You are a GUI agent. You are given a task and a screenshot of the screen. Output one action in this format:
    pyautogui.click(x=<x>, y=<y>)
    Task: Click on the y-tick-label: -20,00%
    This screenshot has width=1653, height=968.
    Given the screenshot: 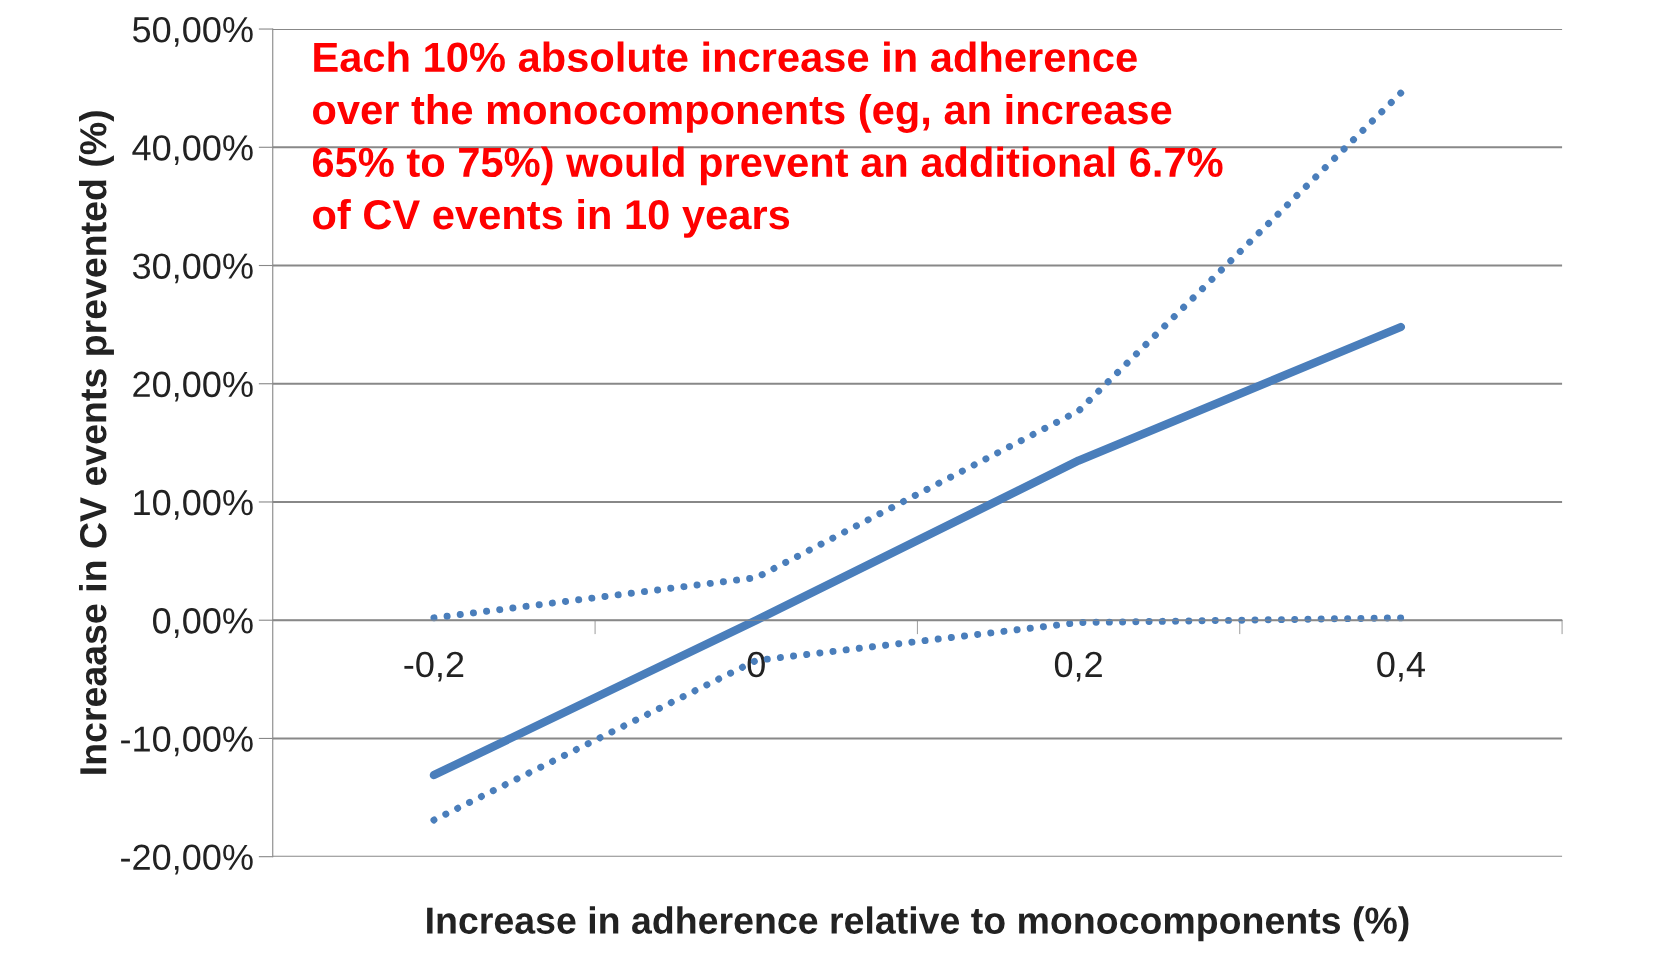 What is the action you would take?
    pyautogui.click(x=187, y=859)
    